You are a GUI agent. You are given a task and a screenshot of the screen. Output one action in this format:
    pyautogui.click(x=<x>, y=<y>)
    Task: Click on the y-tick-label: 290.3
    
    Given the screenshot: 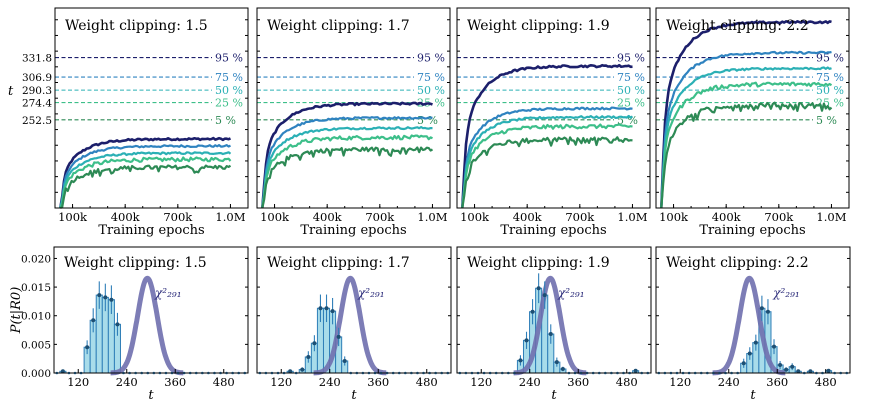 What is the action you would take?
    pyautogui.click(x=37, y=91)
    